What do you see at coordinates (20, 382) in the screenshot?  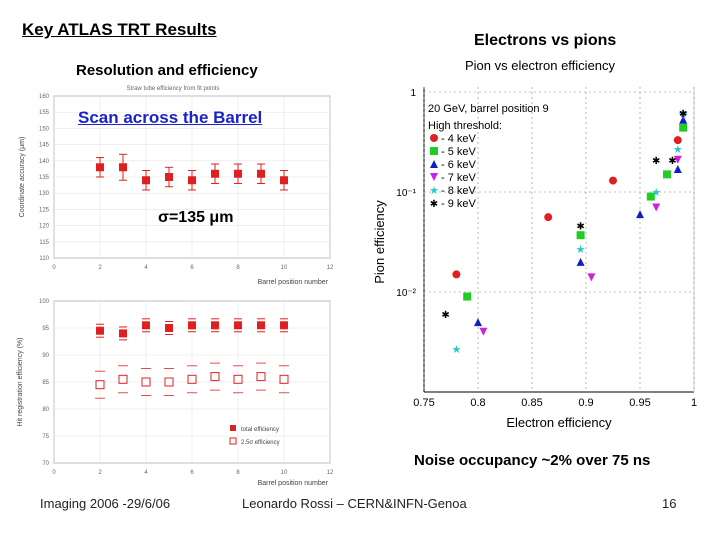 I see `y-axis-label: Hit registration efficiency (%)` at bounding box center [20, 382].